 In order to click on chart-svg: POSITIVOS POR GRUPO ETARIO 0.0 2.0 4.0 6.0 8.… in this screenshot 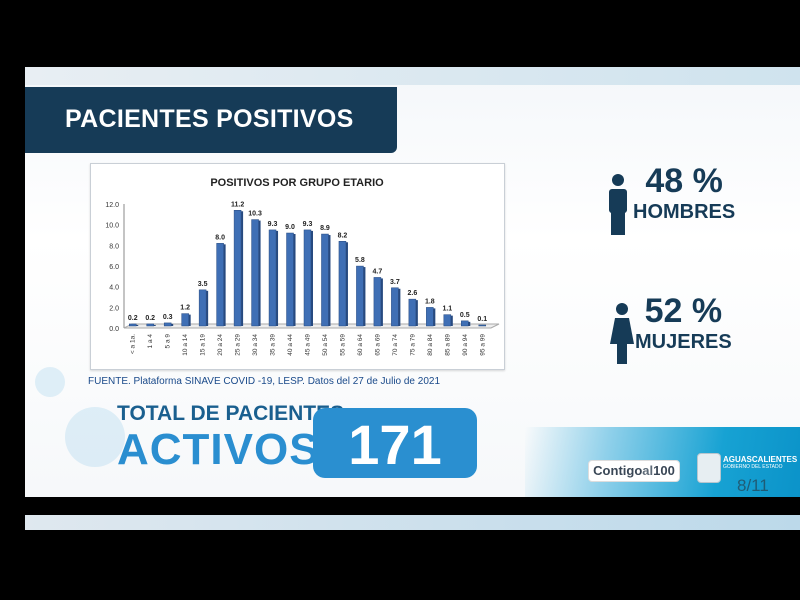, I will do `click(302, 266)`.